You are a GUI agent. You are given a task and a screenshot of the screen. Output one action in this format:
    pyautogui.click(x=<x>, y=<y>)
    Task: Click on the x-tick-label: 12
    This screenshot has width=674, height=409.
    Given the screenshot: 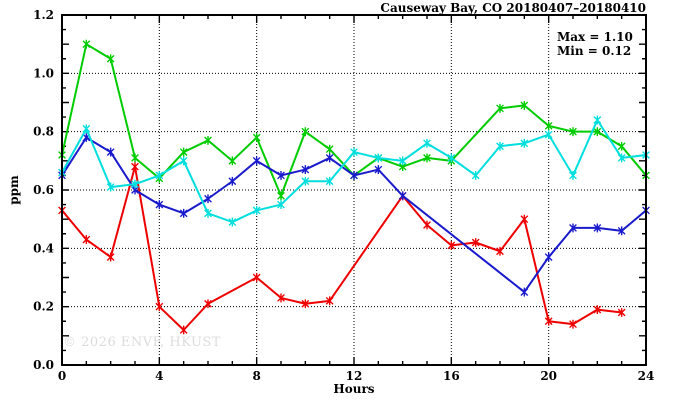 What is the action you would take?
    pyautogui.click(x=354, y=376)
    